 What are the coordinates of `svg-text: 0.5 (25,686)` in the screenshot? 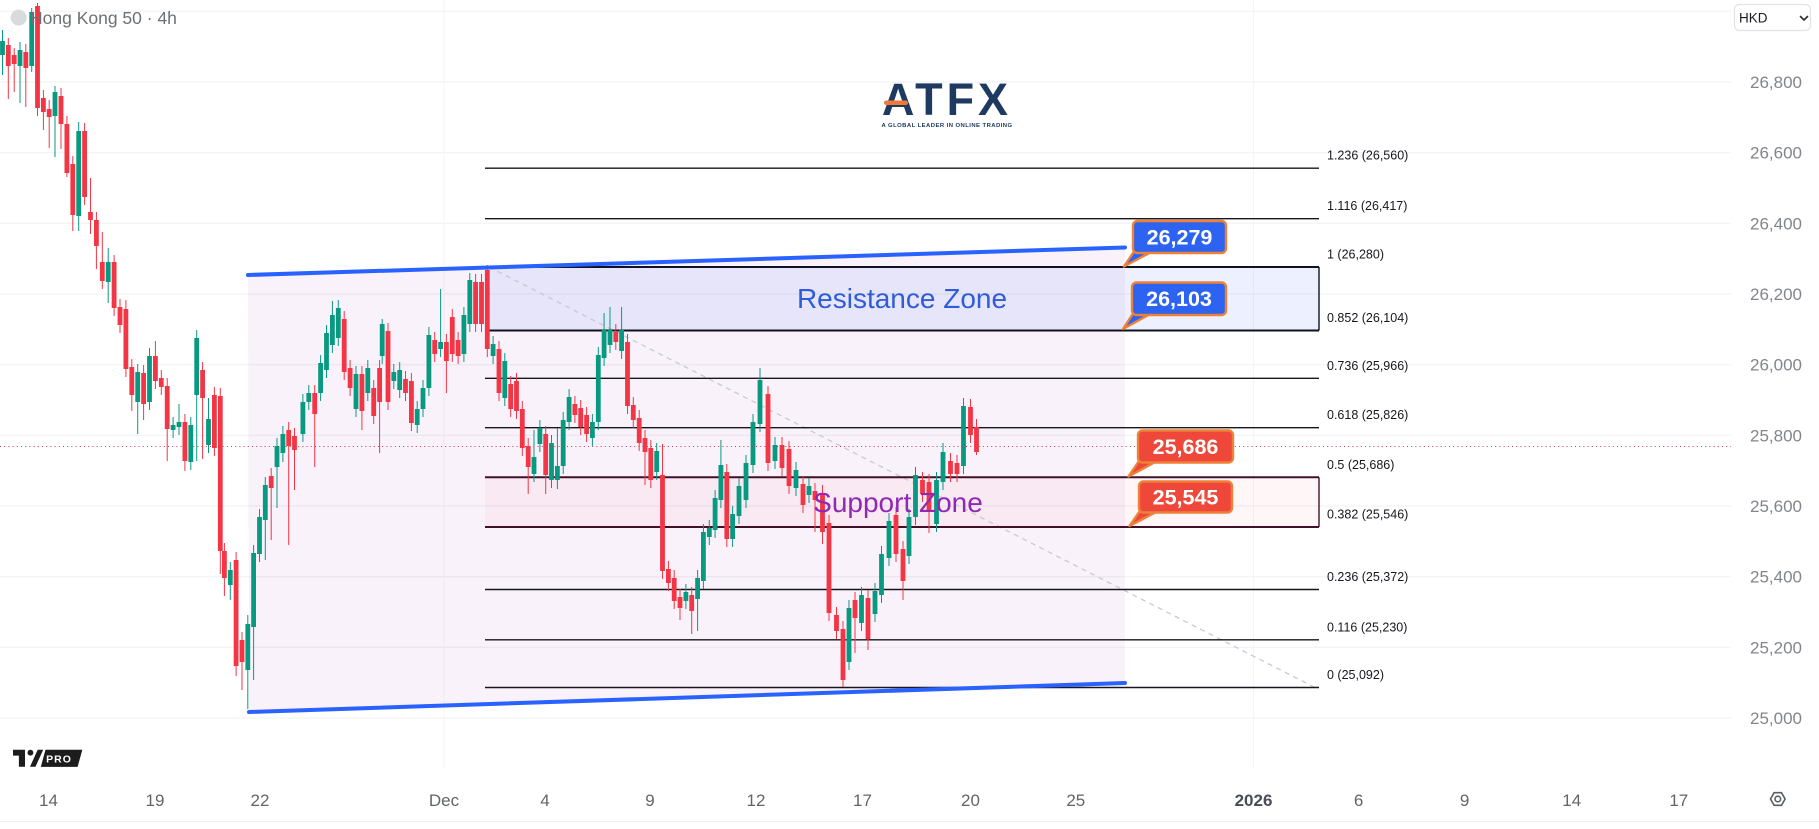 It's located at (1360, 465).